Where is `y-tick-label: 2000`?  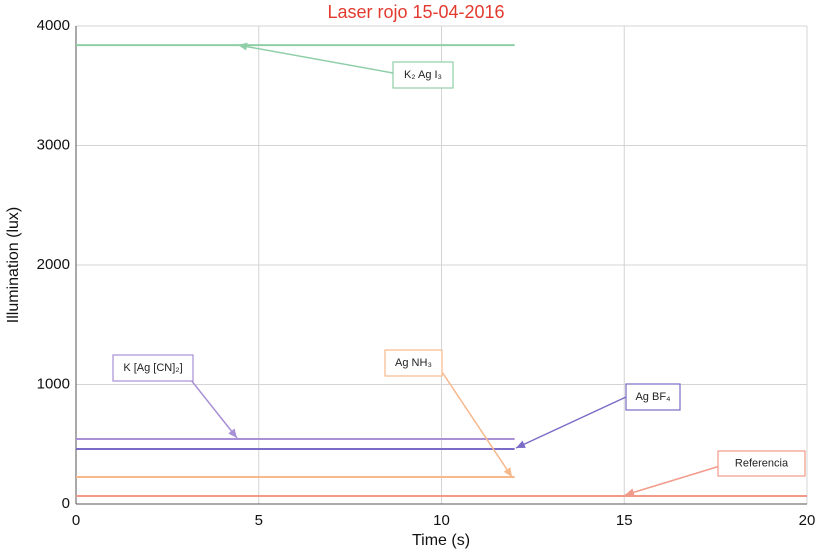
y-tick-label: 2000 is located at coordinates (53, 264).